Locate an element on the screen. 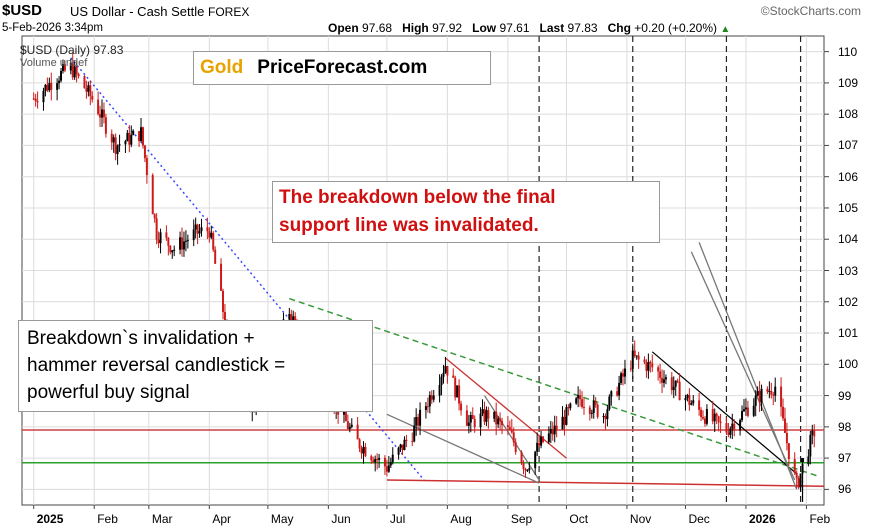 The image size is (875, 531). x-tick-label: Feb is located at coordinates (107, 519).